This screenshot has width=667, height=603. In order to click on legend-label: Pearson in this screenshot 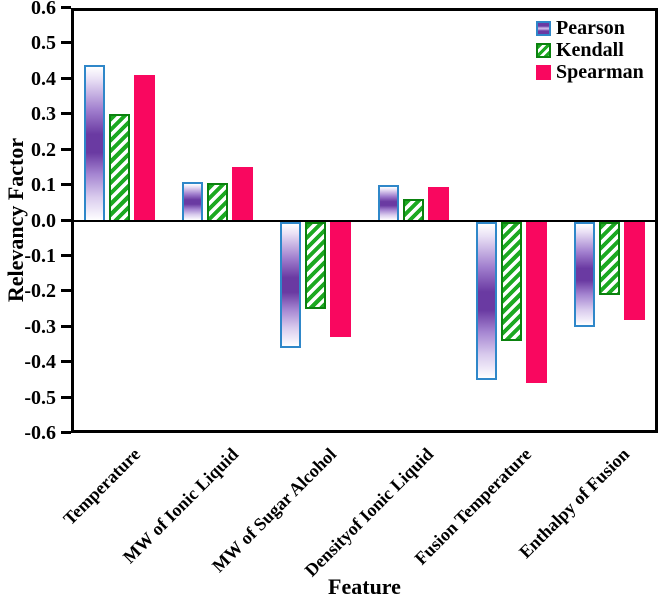, I will do `click(590, 28)`.